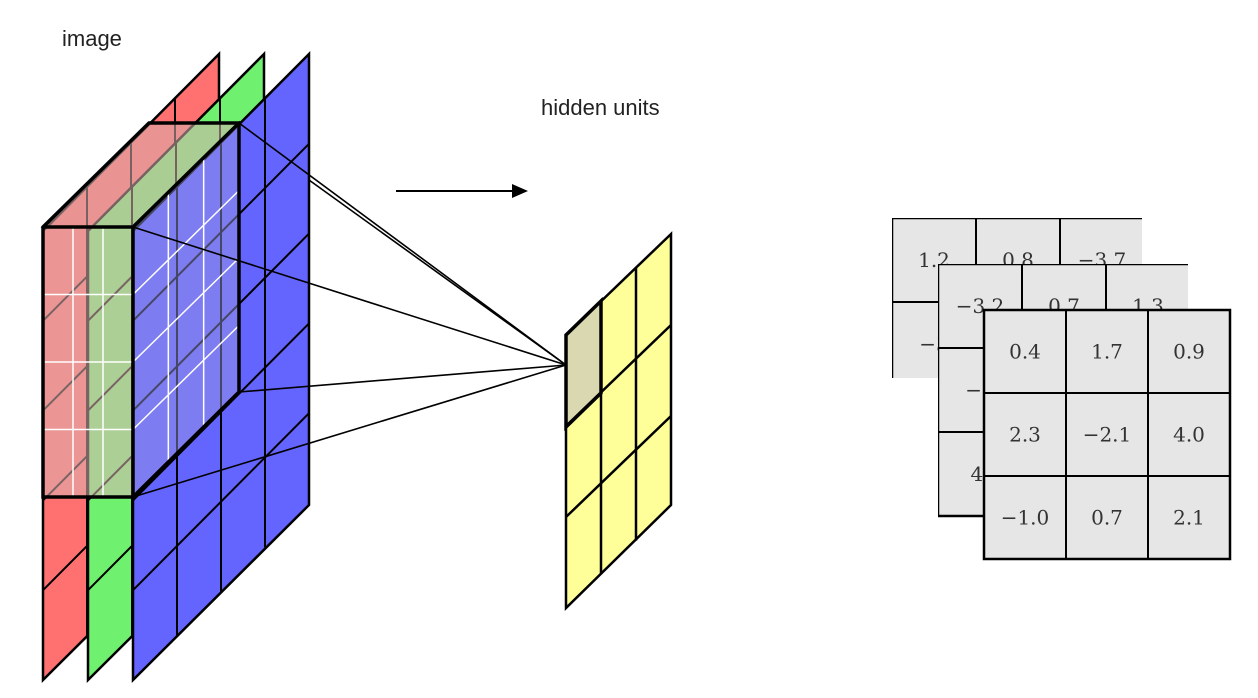 Image resolution: width=1258 pixels, height=698 pixels. What do you see at coordinates (186, 175) in the screenshot?
I see `receptive-field-corner-edge` at bounding box center [186, 175].